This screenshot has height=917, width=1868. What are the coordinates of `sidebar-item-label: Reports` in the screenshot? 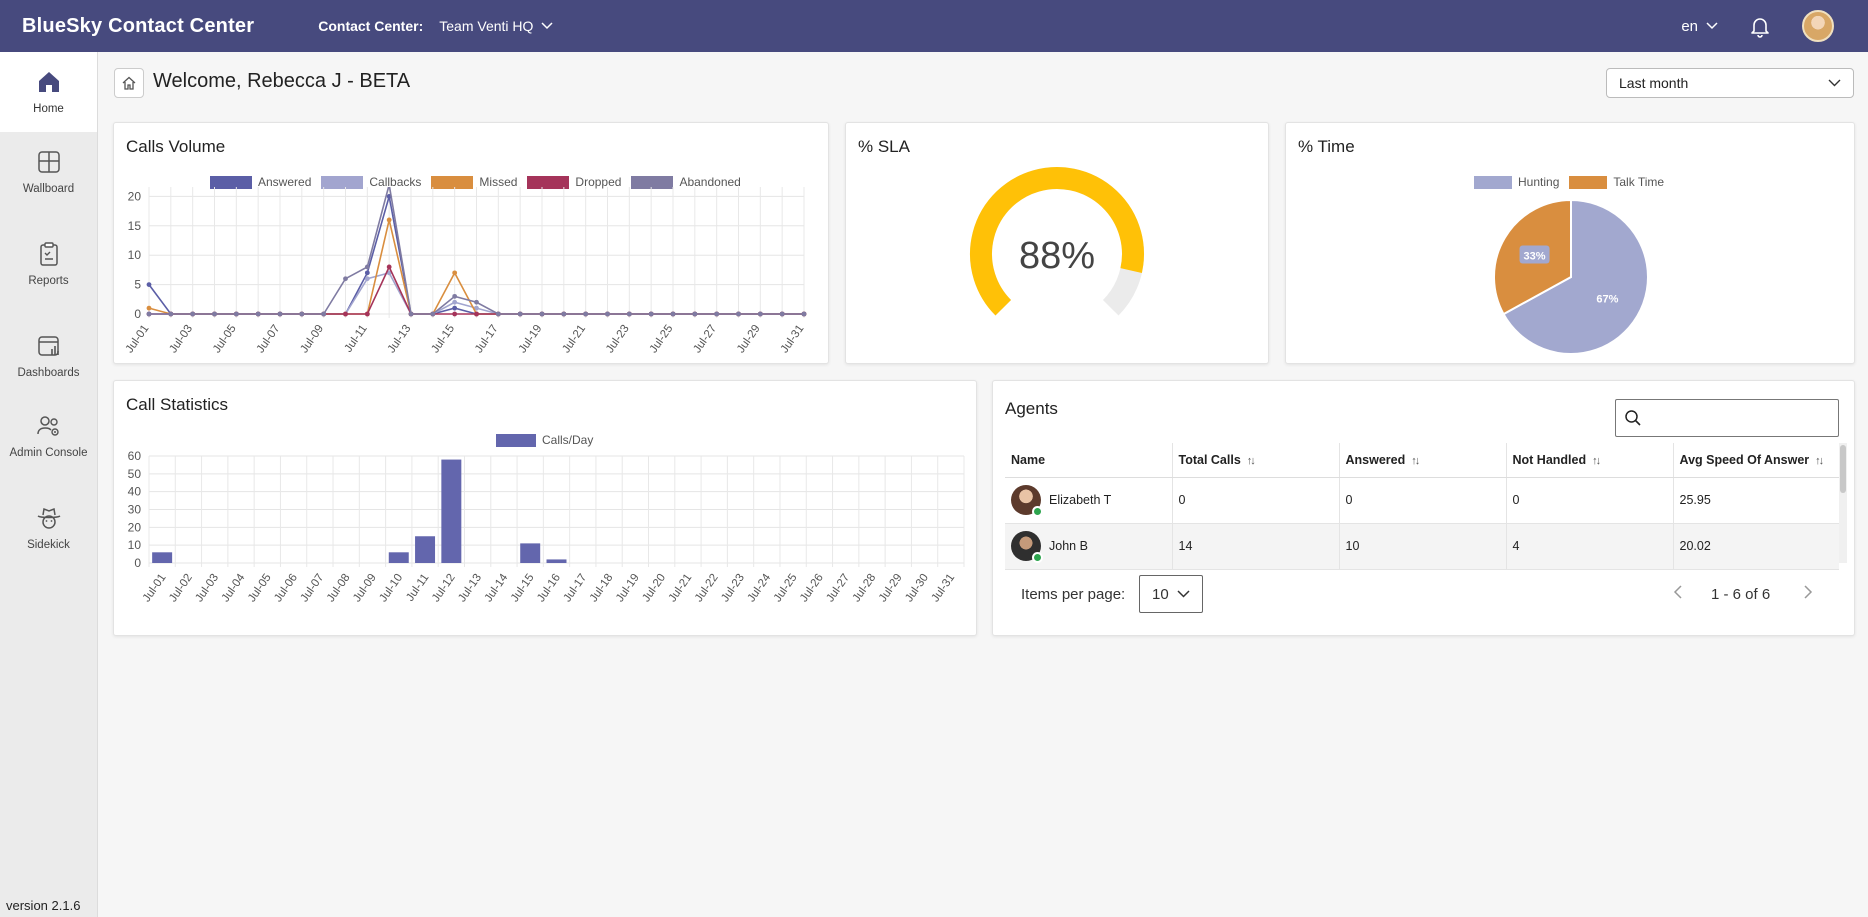 It's located at (48, 281).